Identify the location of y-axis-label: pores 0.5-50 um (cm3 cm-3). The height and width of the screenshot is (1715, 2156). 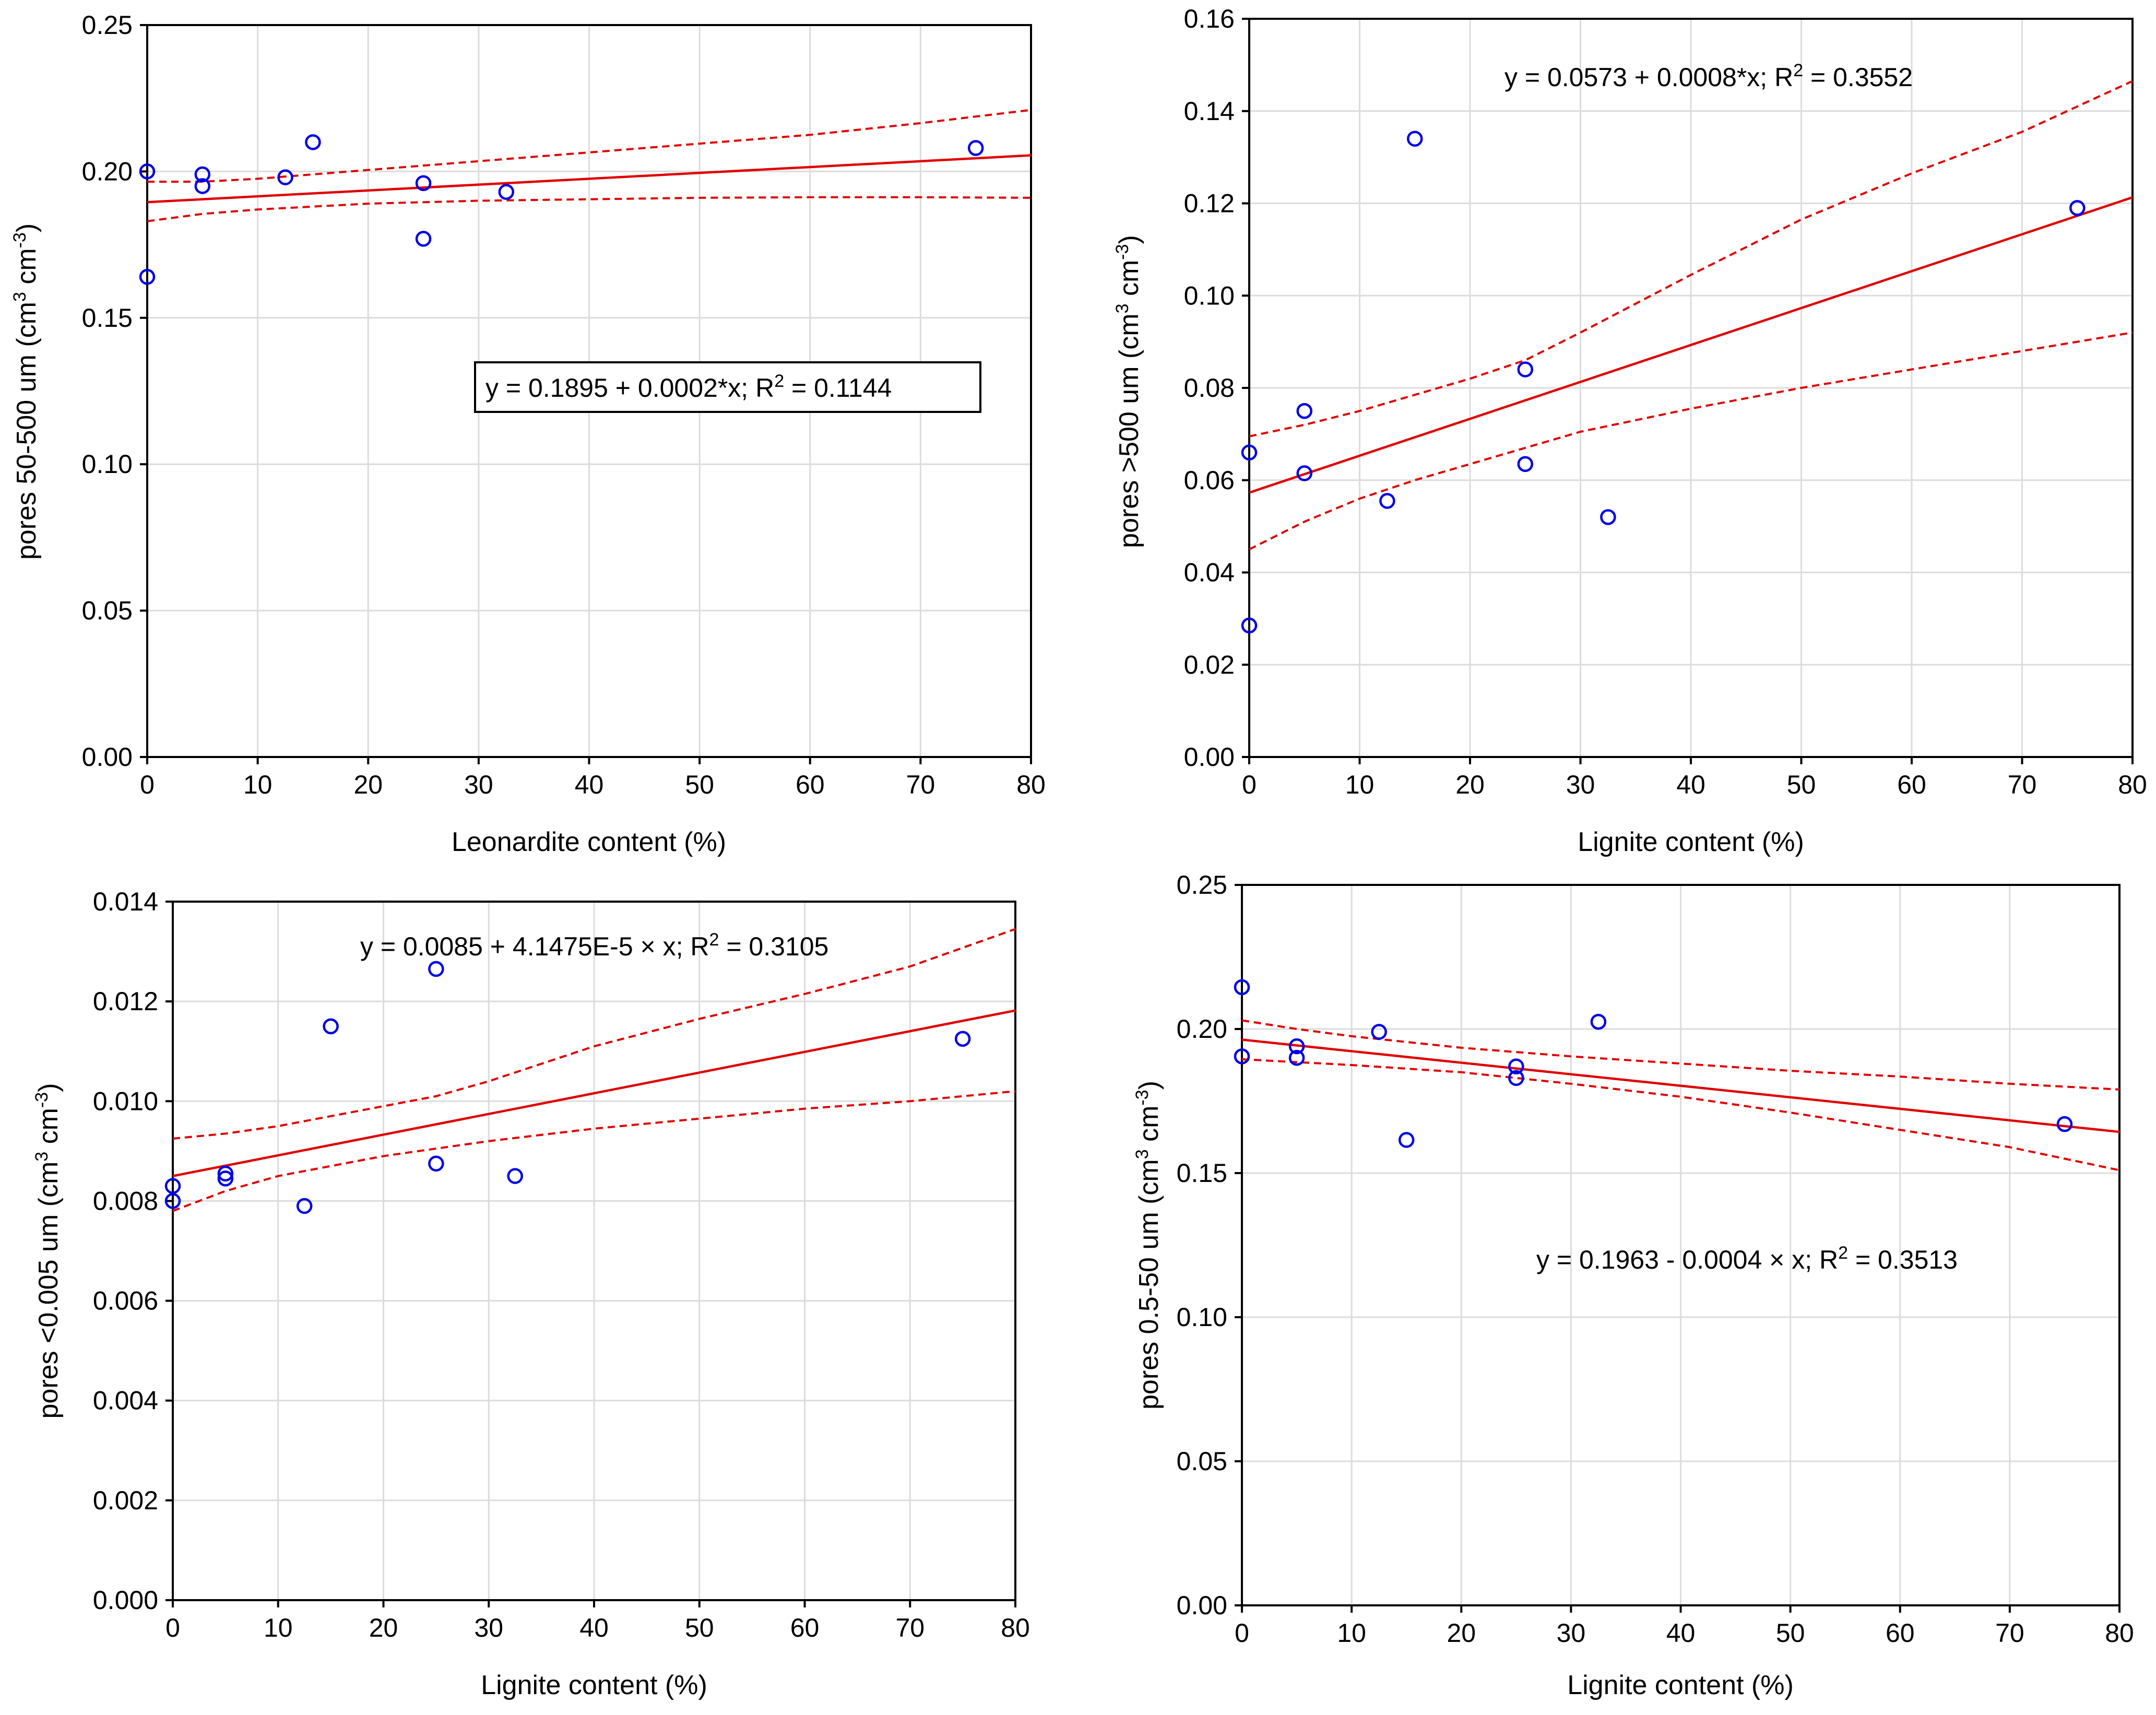
(1148, 1245).